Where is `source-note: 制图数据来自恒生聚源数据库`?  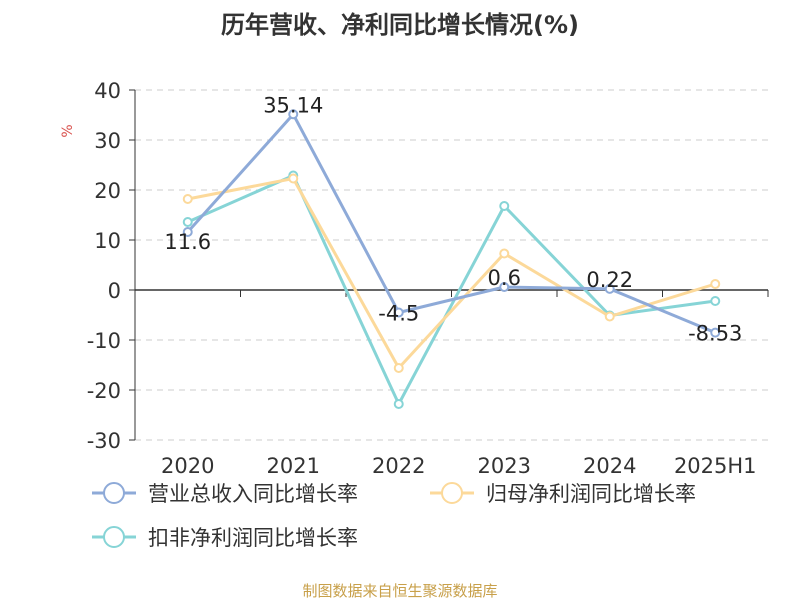
source-note: 制图数据来自恒生聚源数据库 is located at coordinates (399, 591).